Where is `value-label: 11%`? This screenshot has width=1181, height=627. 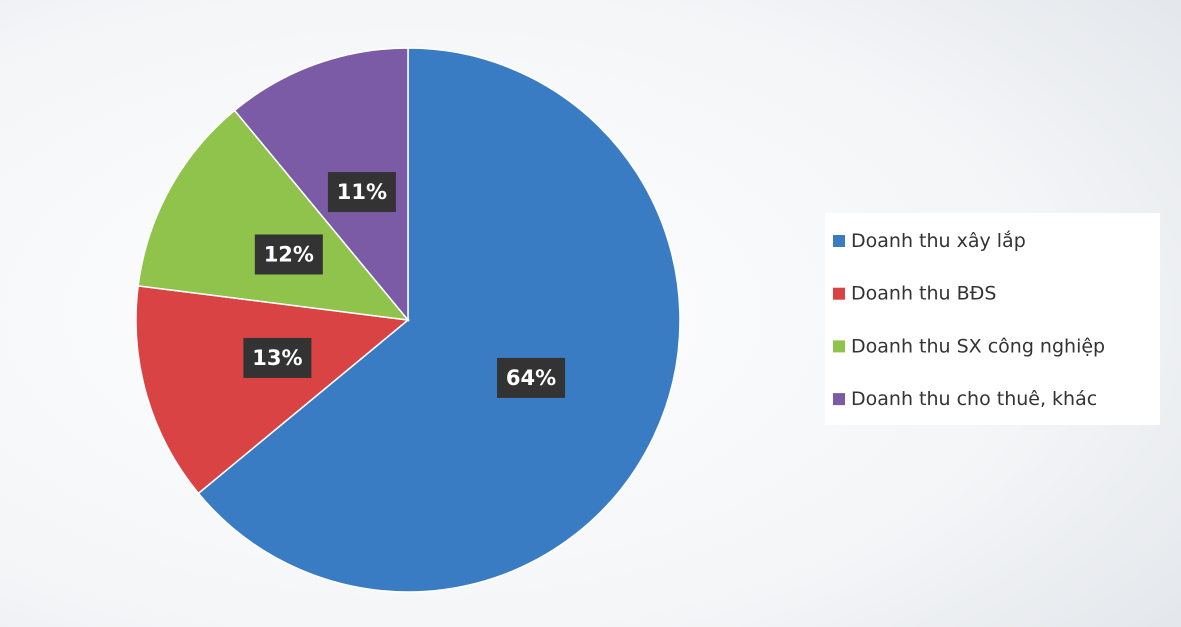 value-label: 11% is located at coordinates (362, 192).